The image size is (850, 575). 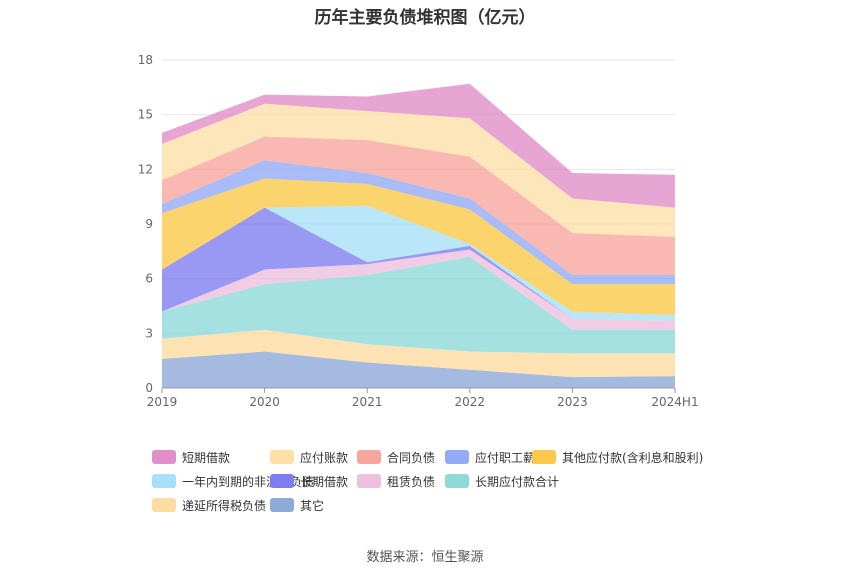 I want to click on y-tick-label: 18, so click(x=145, y=60).